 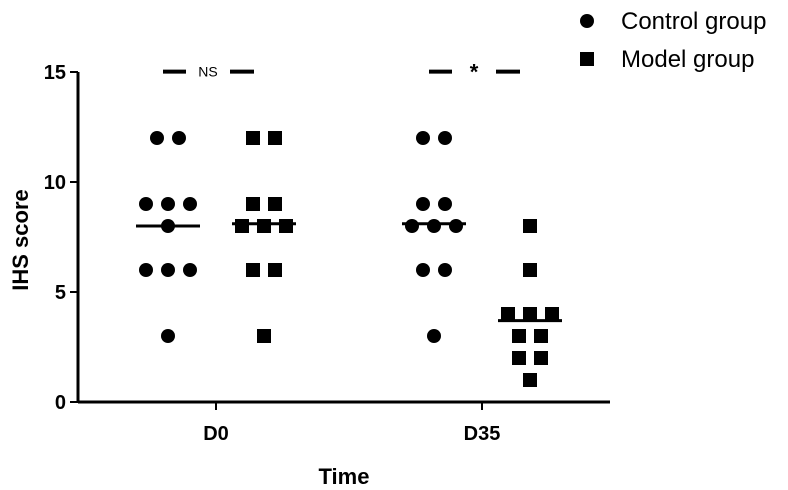 I want to click on significance-label: *, so click(x=474, y=72).